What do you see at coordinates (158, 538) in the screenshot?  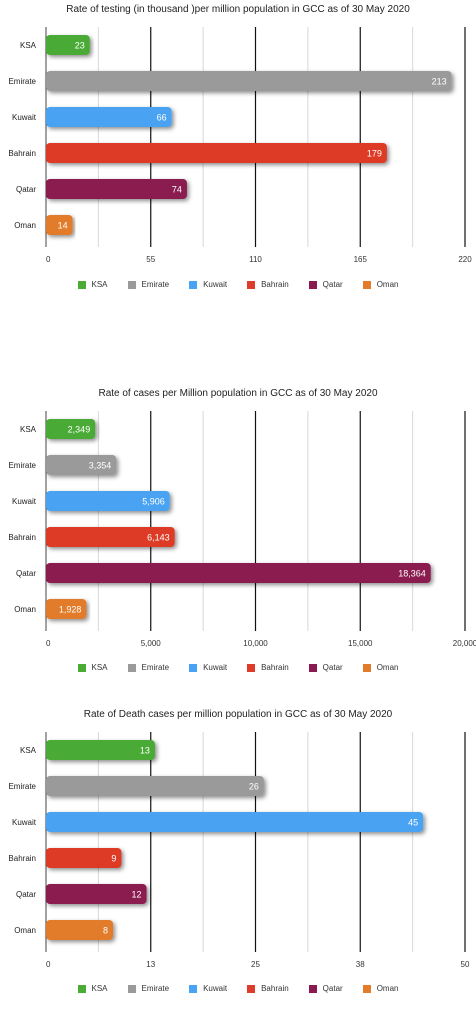 I see `data-label: 6,143` at bounding box center [158, 538].